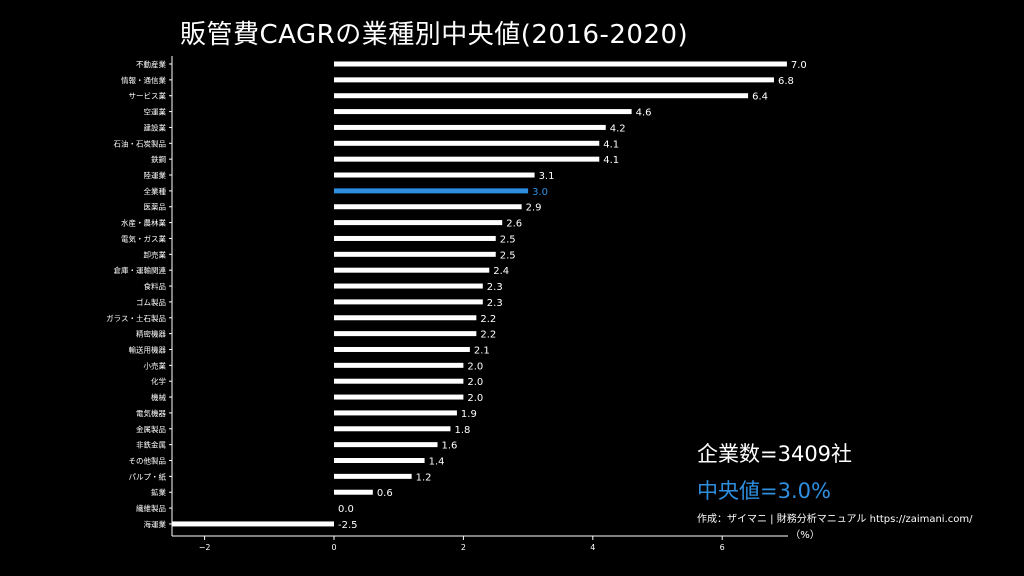  What do you see at coordinates (155, 286) in the screenshot?
I see `category-label: 食料品` at bounding box center [155, 286].